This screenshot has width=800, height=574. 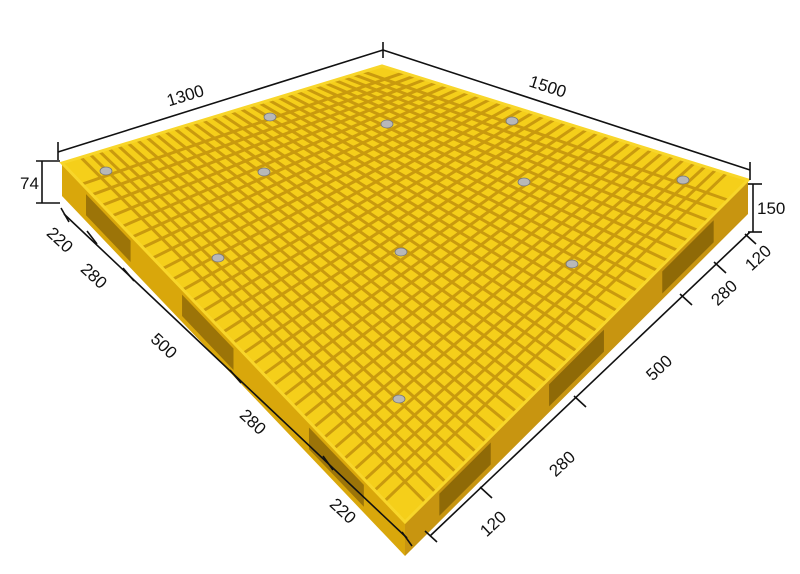 I want to click on dim-left-3: 500, so click(x=164, y=345).